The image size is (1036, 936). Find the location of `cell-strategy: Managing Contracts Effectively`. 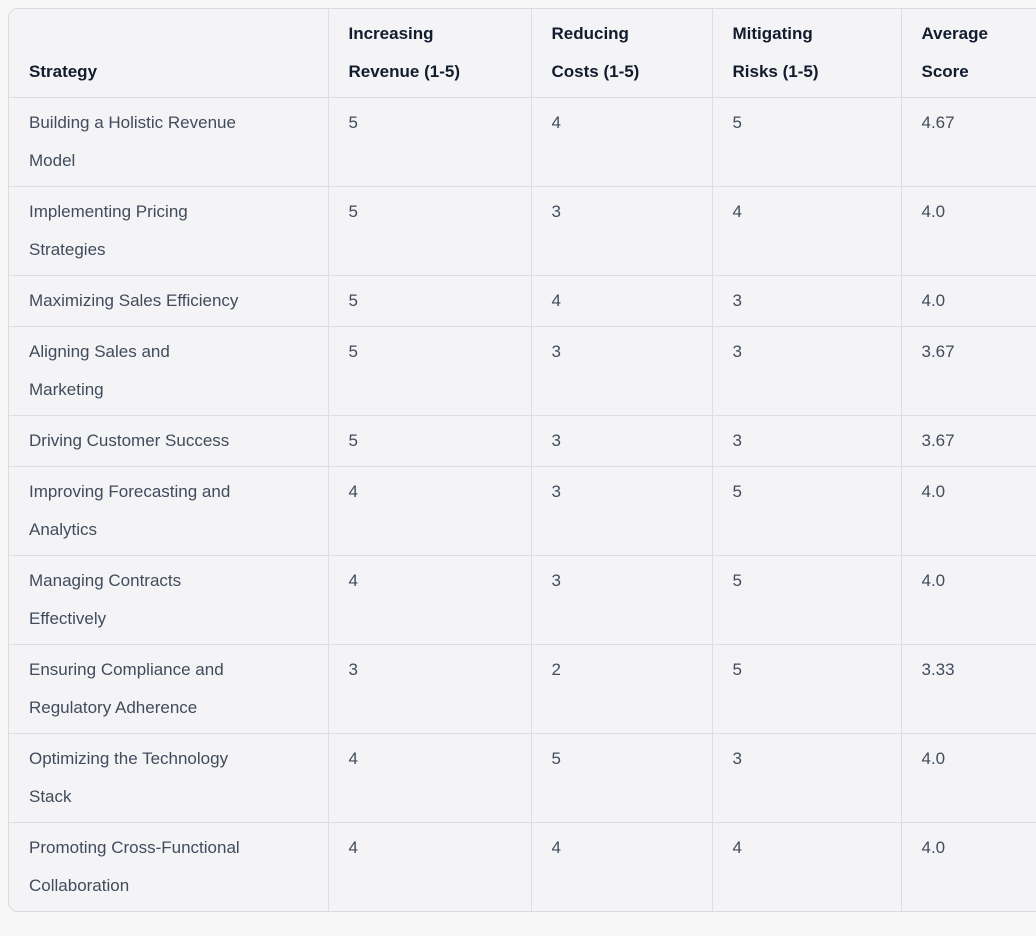

cell-strategy: Managing Contracts Effectively is located at coordinates (169, 600).